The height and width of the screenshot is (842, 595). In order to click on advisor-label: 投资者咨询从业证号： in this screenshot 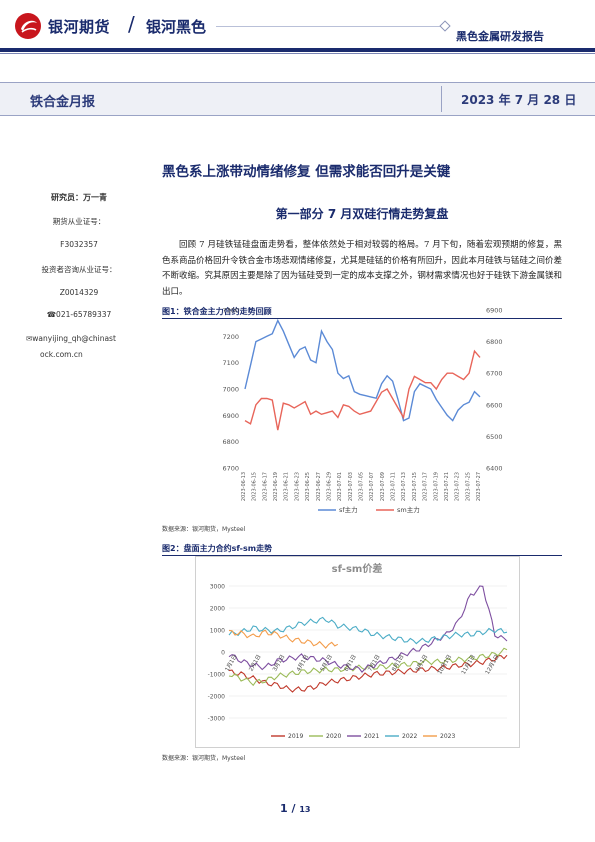, I will do `click(79, 269)`.